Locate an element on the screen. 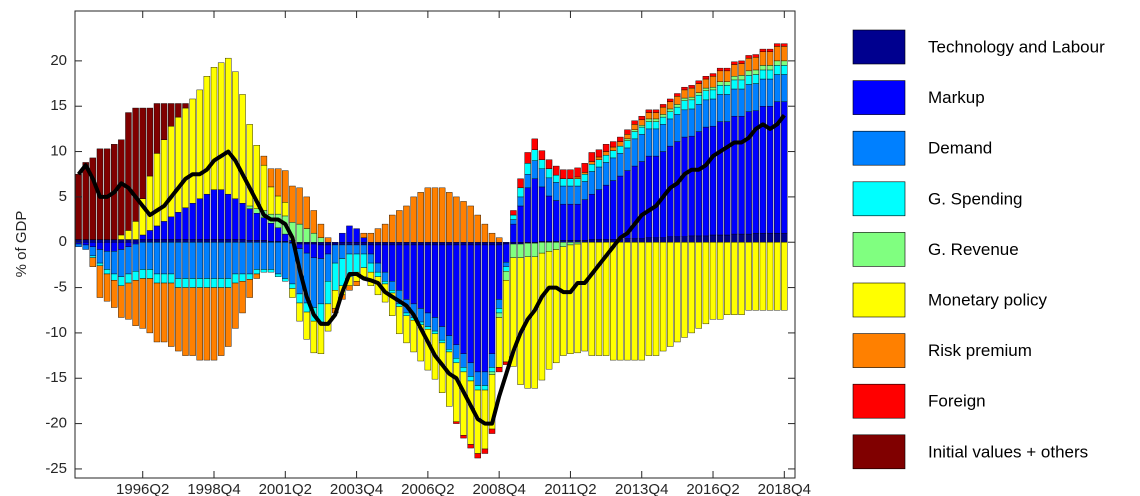  x-tick-label: 2003Q4 is located at coordinates (356, 488).